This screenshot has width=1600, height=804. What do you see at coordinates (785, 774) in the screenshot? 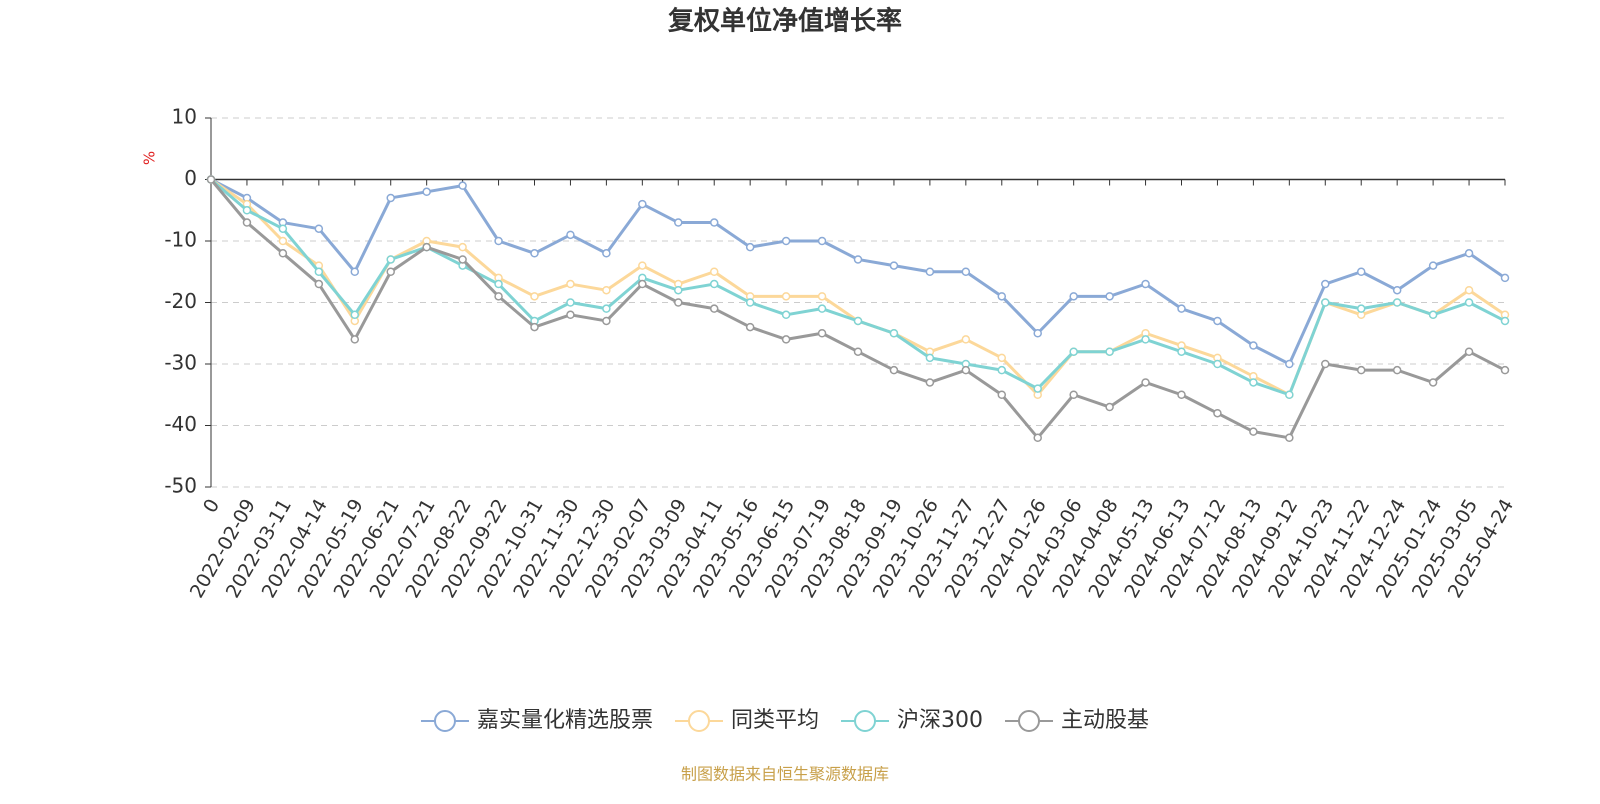
I see `source-note: 制图数据来自恒生聚源数据库` at bounding box center [785, 774].